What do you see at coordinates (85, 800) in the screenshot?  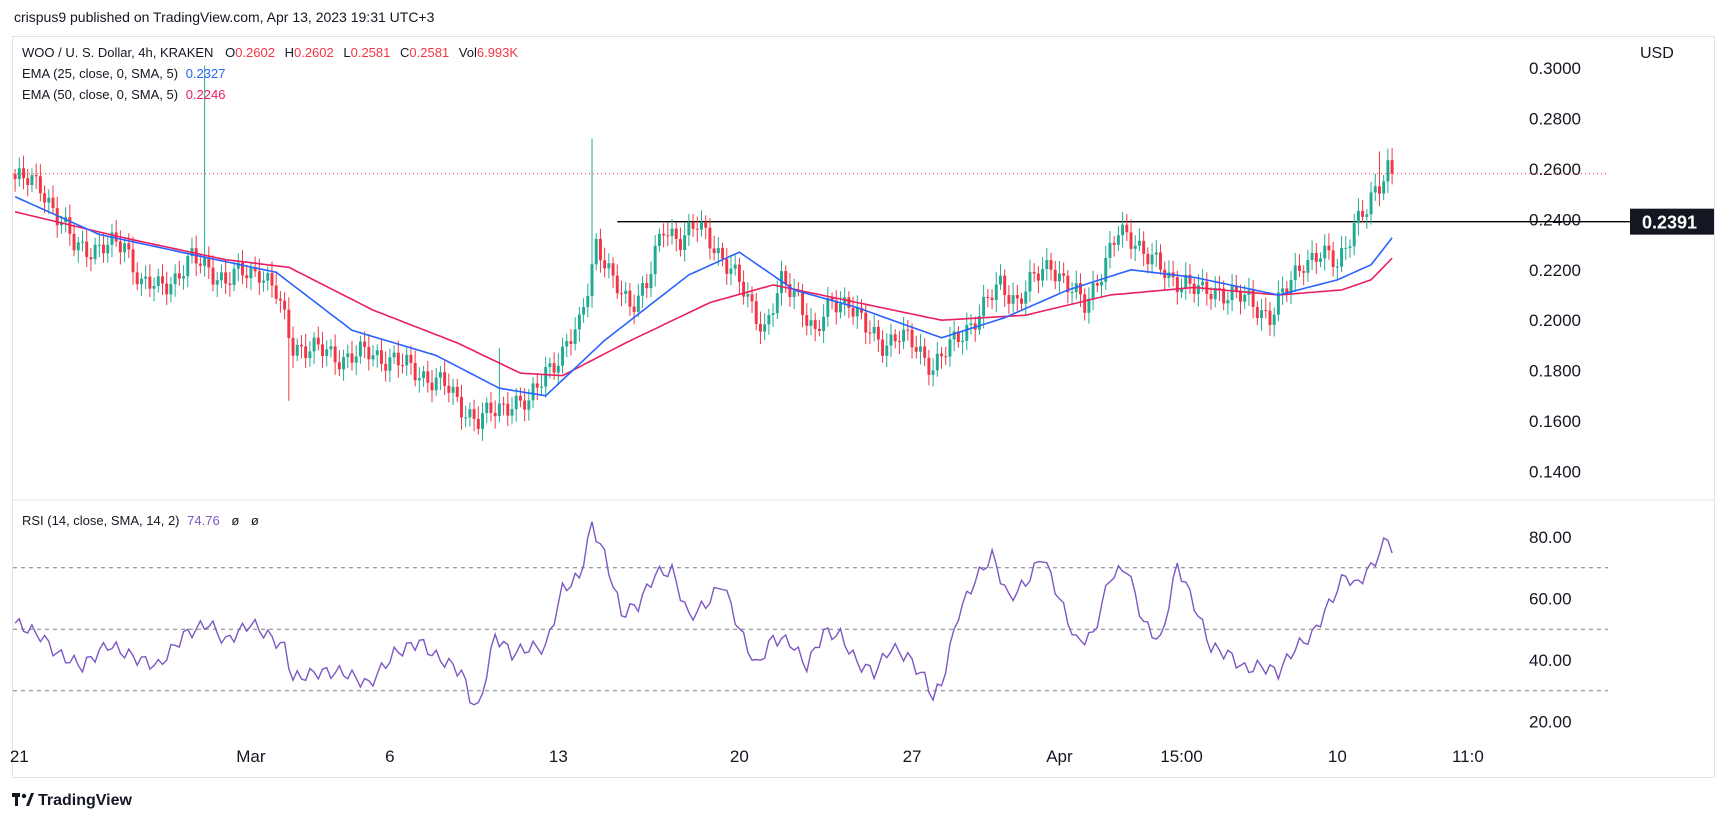 I see `tradingview-brand: TradingView` at bounding box center [85, 800].